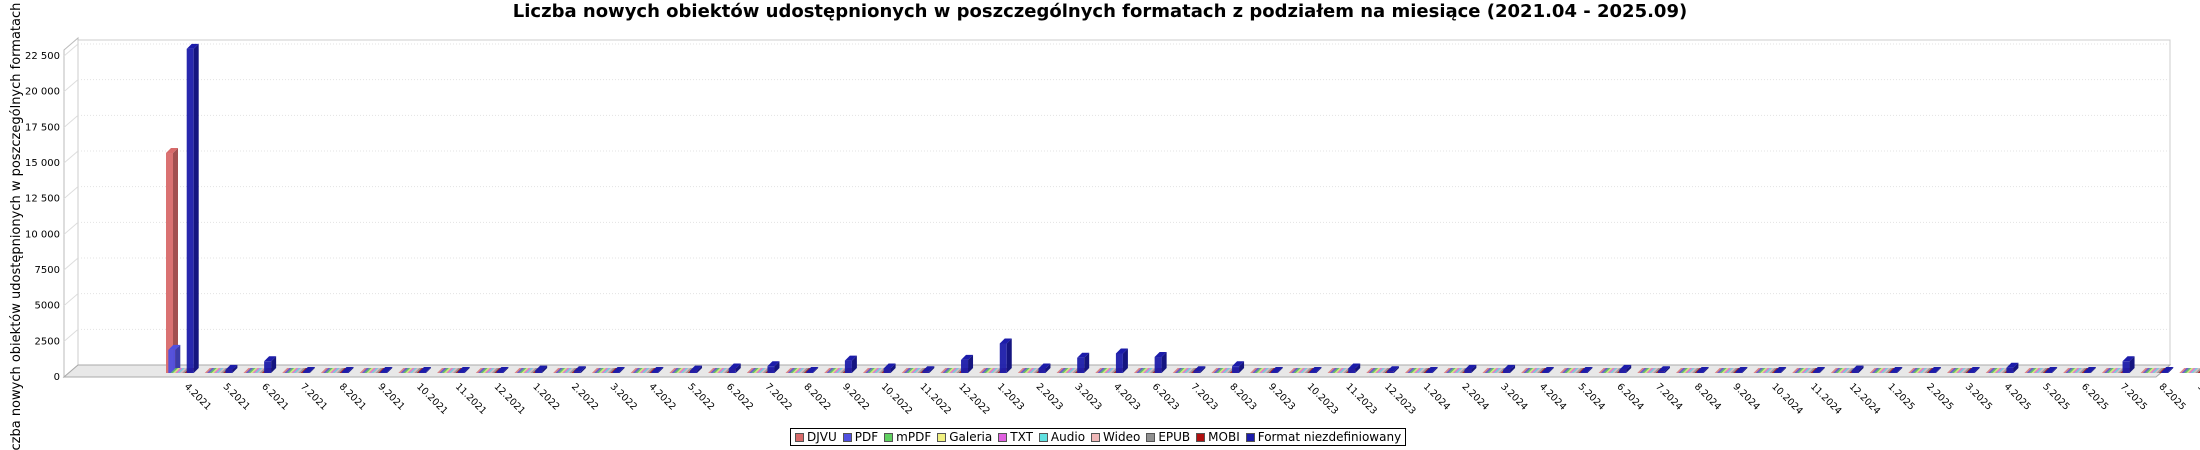  I want to click on legend-label: MOBI, so click(1224, 437).